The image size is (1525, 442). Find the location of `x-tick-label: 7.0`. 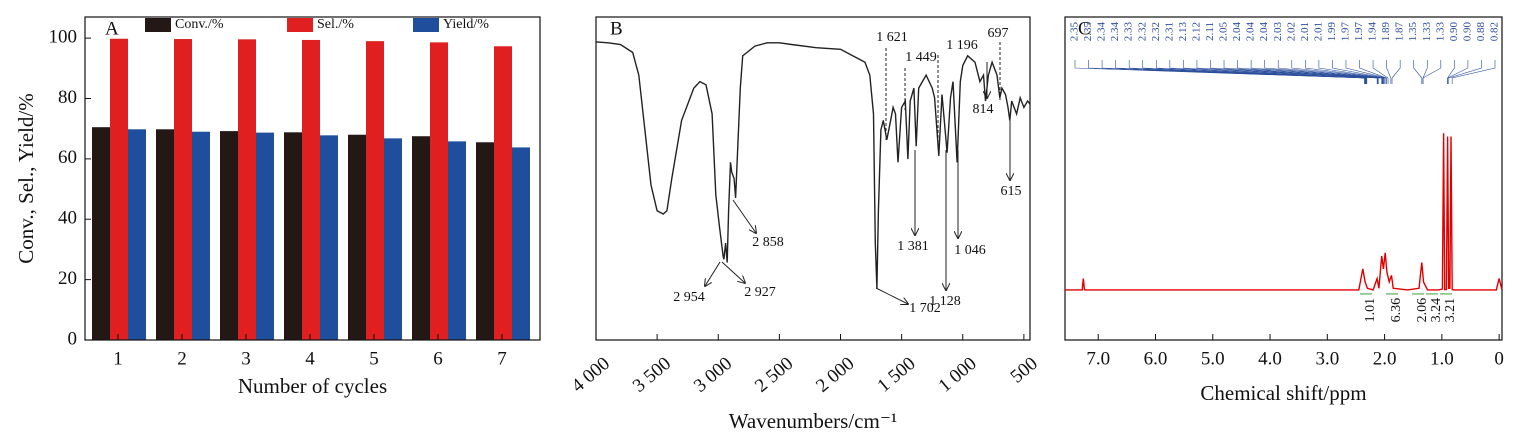

x-tick-label: 7.0 is located at coordinates (1098, 358).